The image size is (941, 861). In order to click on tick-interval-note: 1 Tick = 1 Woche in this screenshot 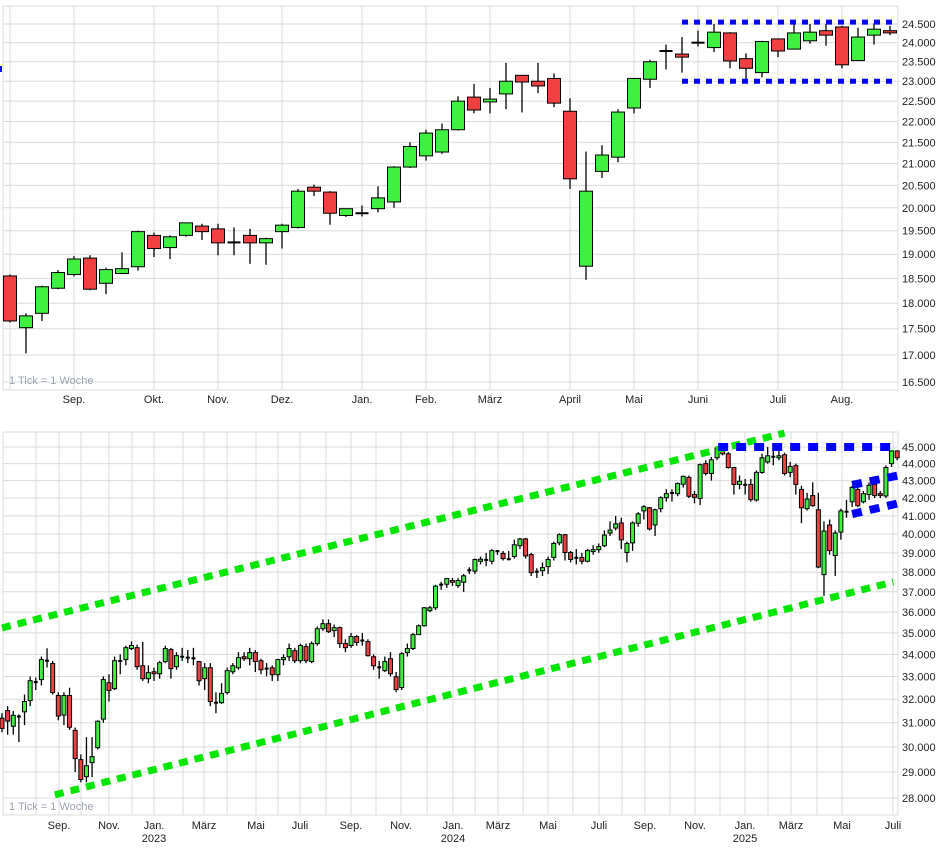, I will do `click(51, 807)`.